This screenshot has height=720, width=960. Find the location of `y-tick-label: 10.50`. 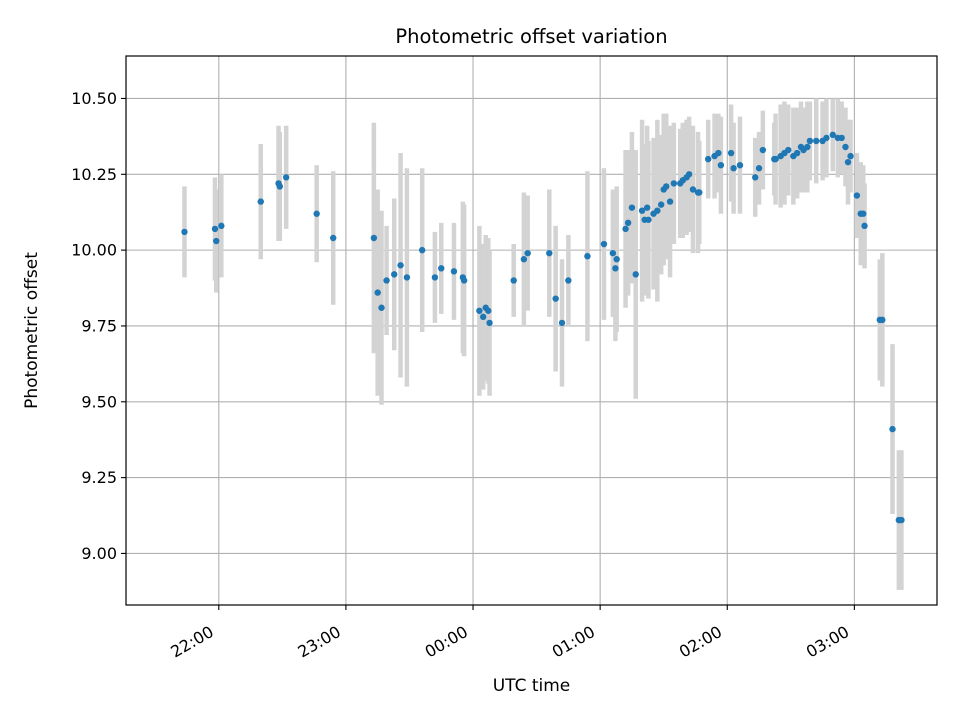

y-tick-label: 10.50 is located at coordinates (94, 98).